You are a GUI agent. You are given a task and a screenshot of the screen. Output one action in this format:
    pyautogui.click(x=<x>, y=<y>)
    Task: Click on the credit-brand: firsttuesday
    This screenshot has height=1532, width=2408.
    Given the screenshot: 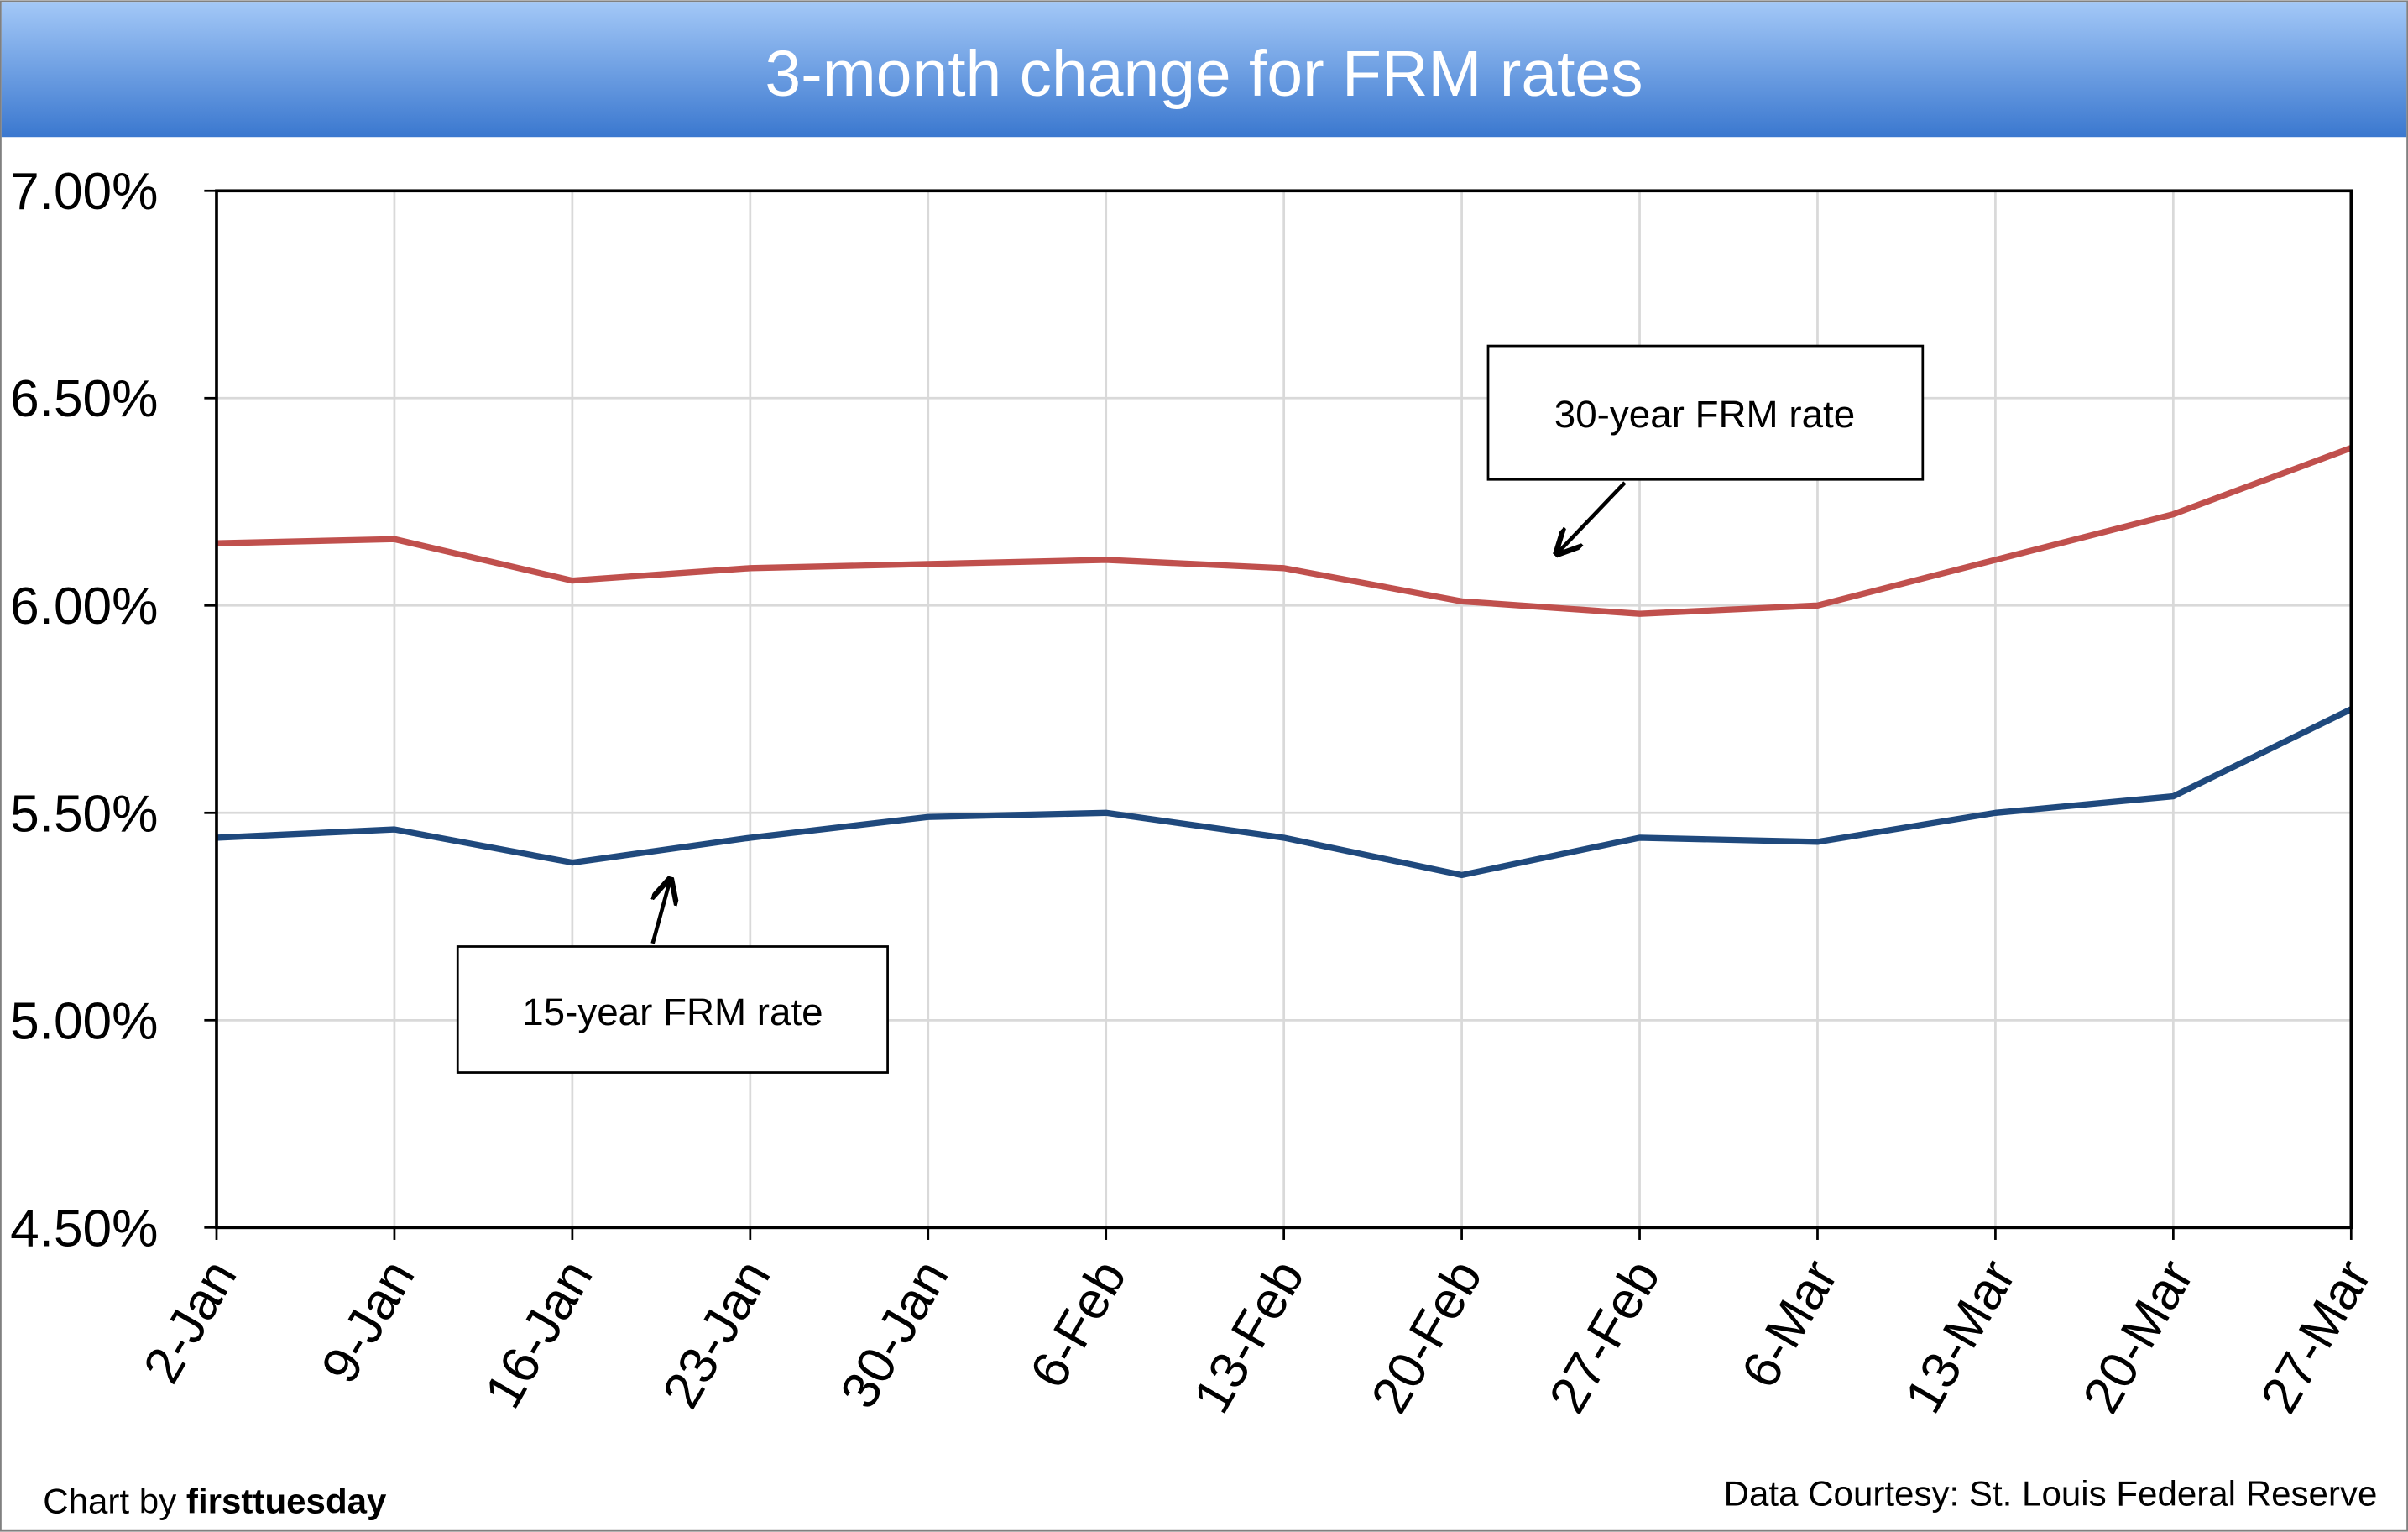 What is the action you would take?
    pyautogui.click(x=286, y=1501)
    